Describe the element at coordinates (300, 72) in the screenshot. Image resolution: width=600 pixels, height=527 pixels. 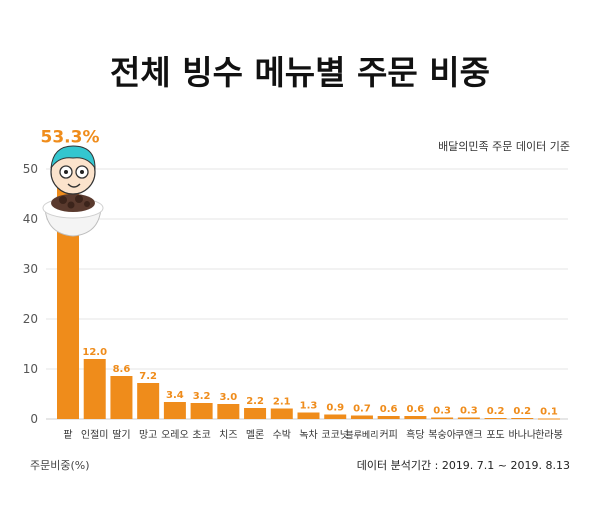
I see `chart-title: 전체 빙수 메뉴별 주문 비중` at that location.